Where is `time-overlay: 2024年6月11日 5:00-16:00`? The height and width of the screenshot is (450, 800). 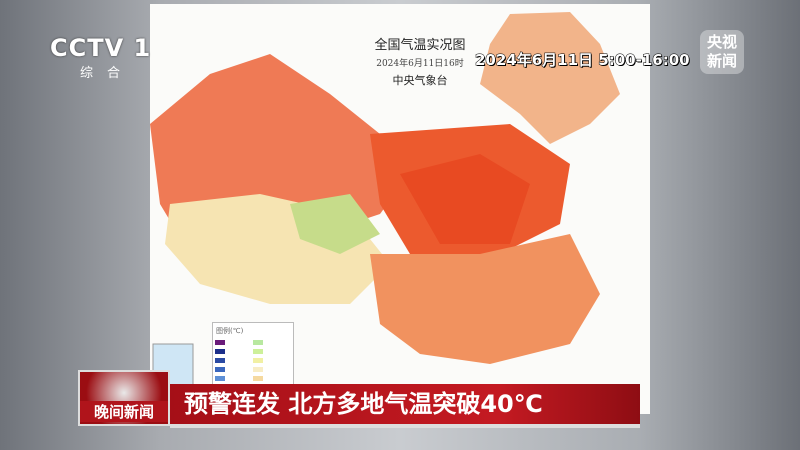
time-overlay: 2024年6月11日 5:00-16:00 is located at coordinates (583, 60).